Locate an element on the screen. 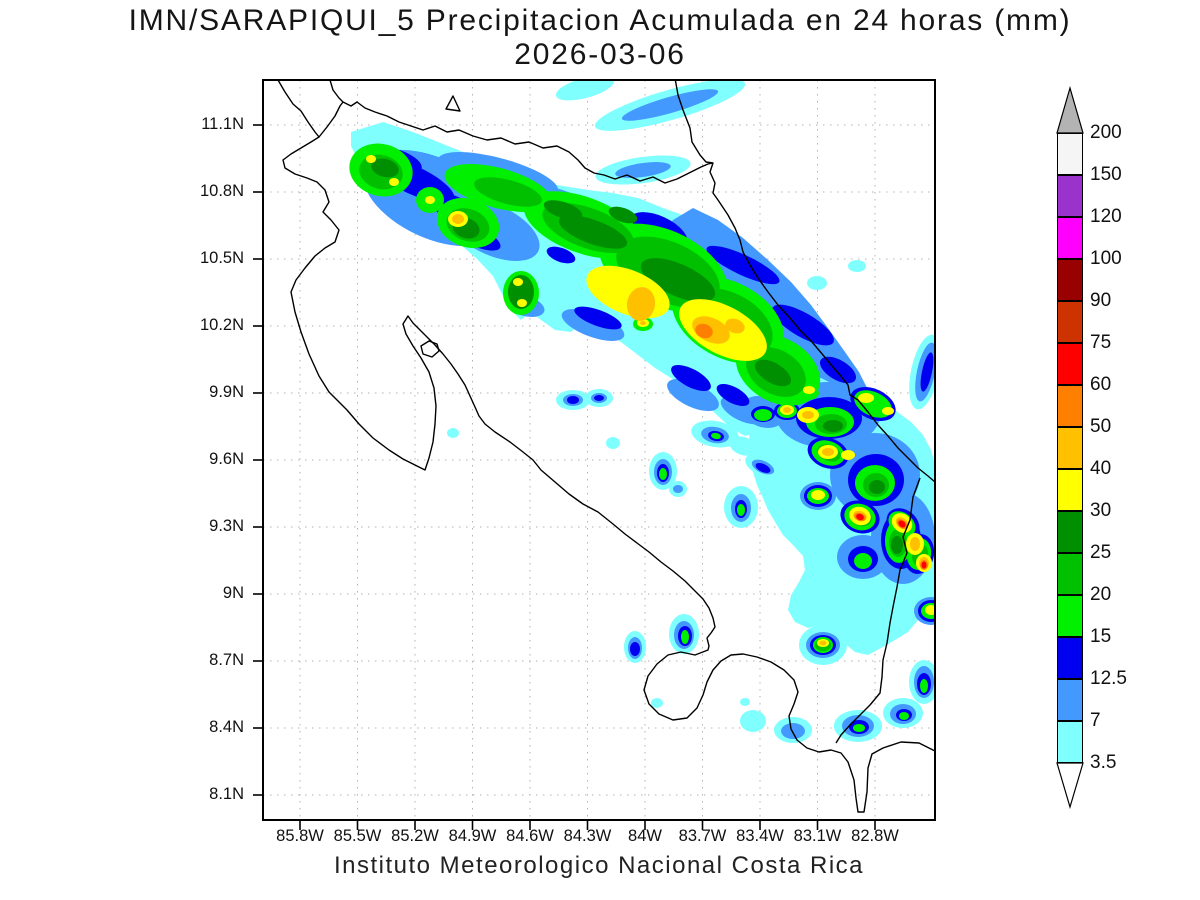 The image size is (1200, 900). x-axis-label: 84.6W is located at coordinates (530, 836).